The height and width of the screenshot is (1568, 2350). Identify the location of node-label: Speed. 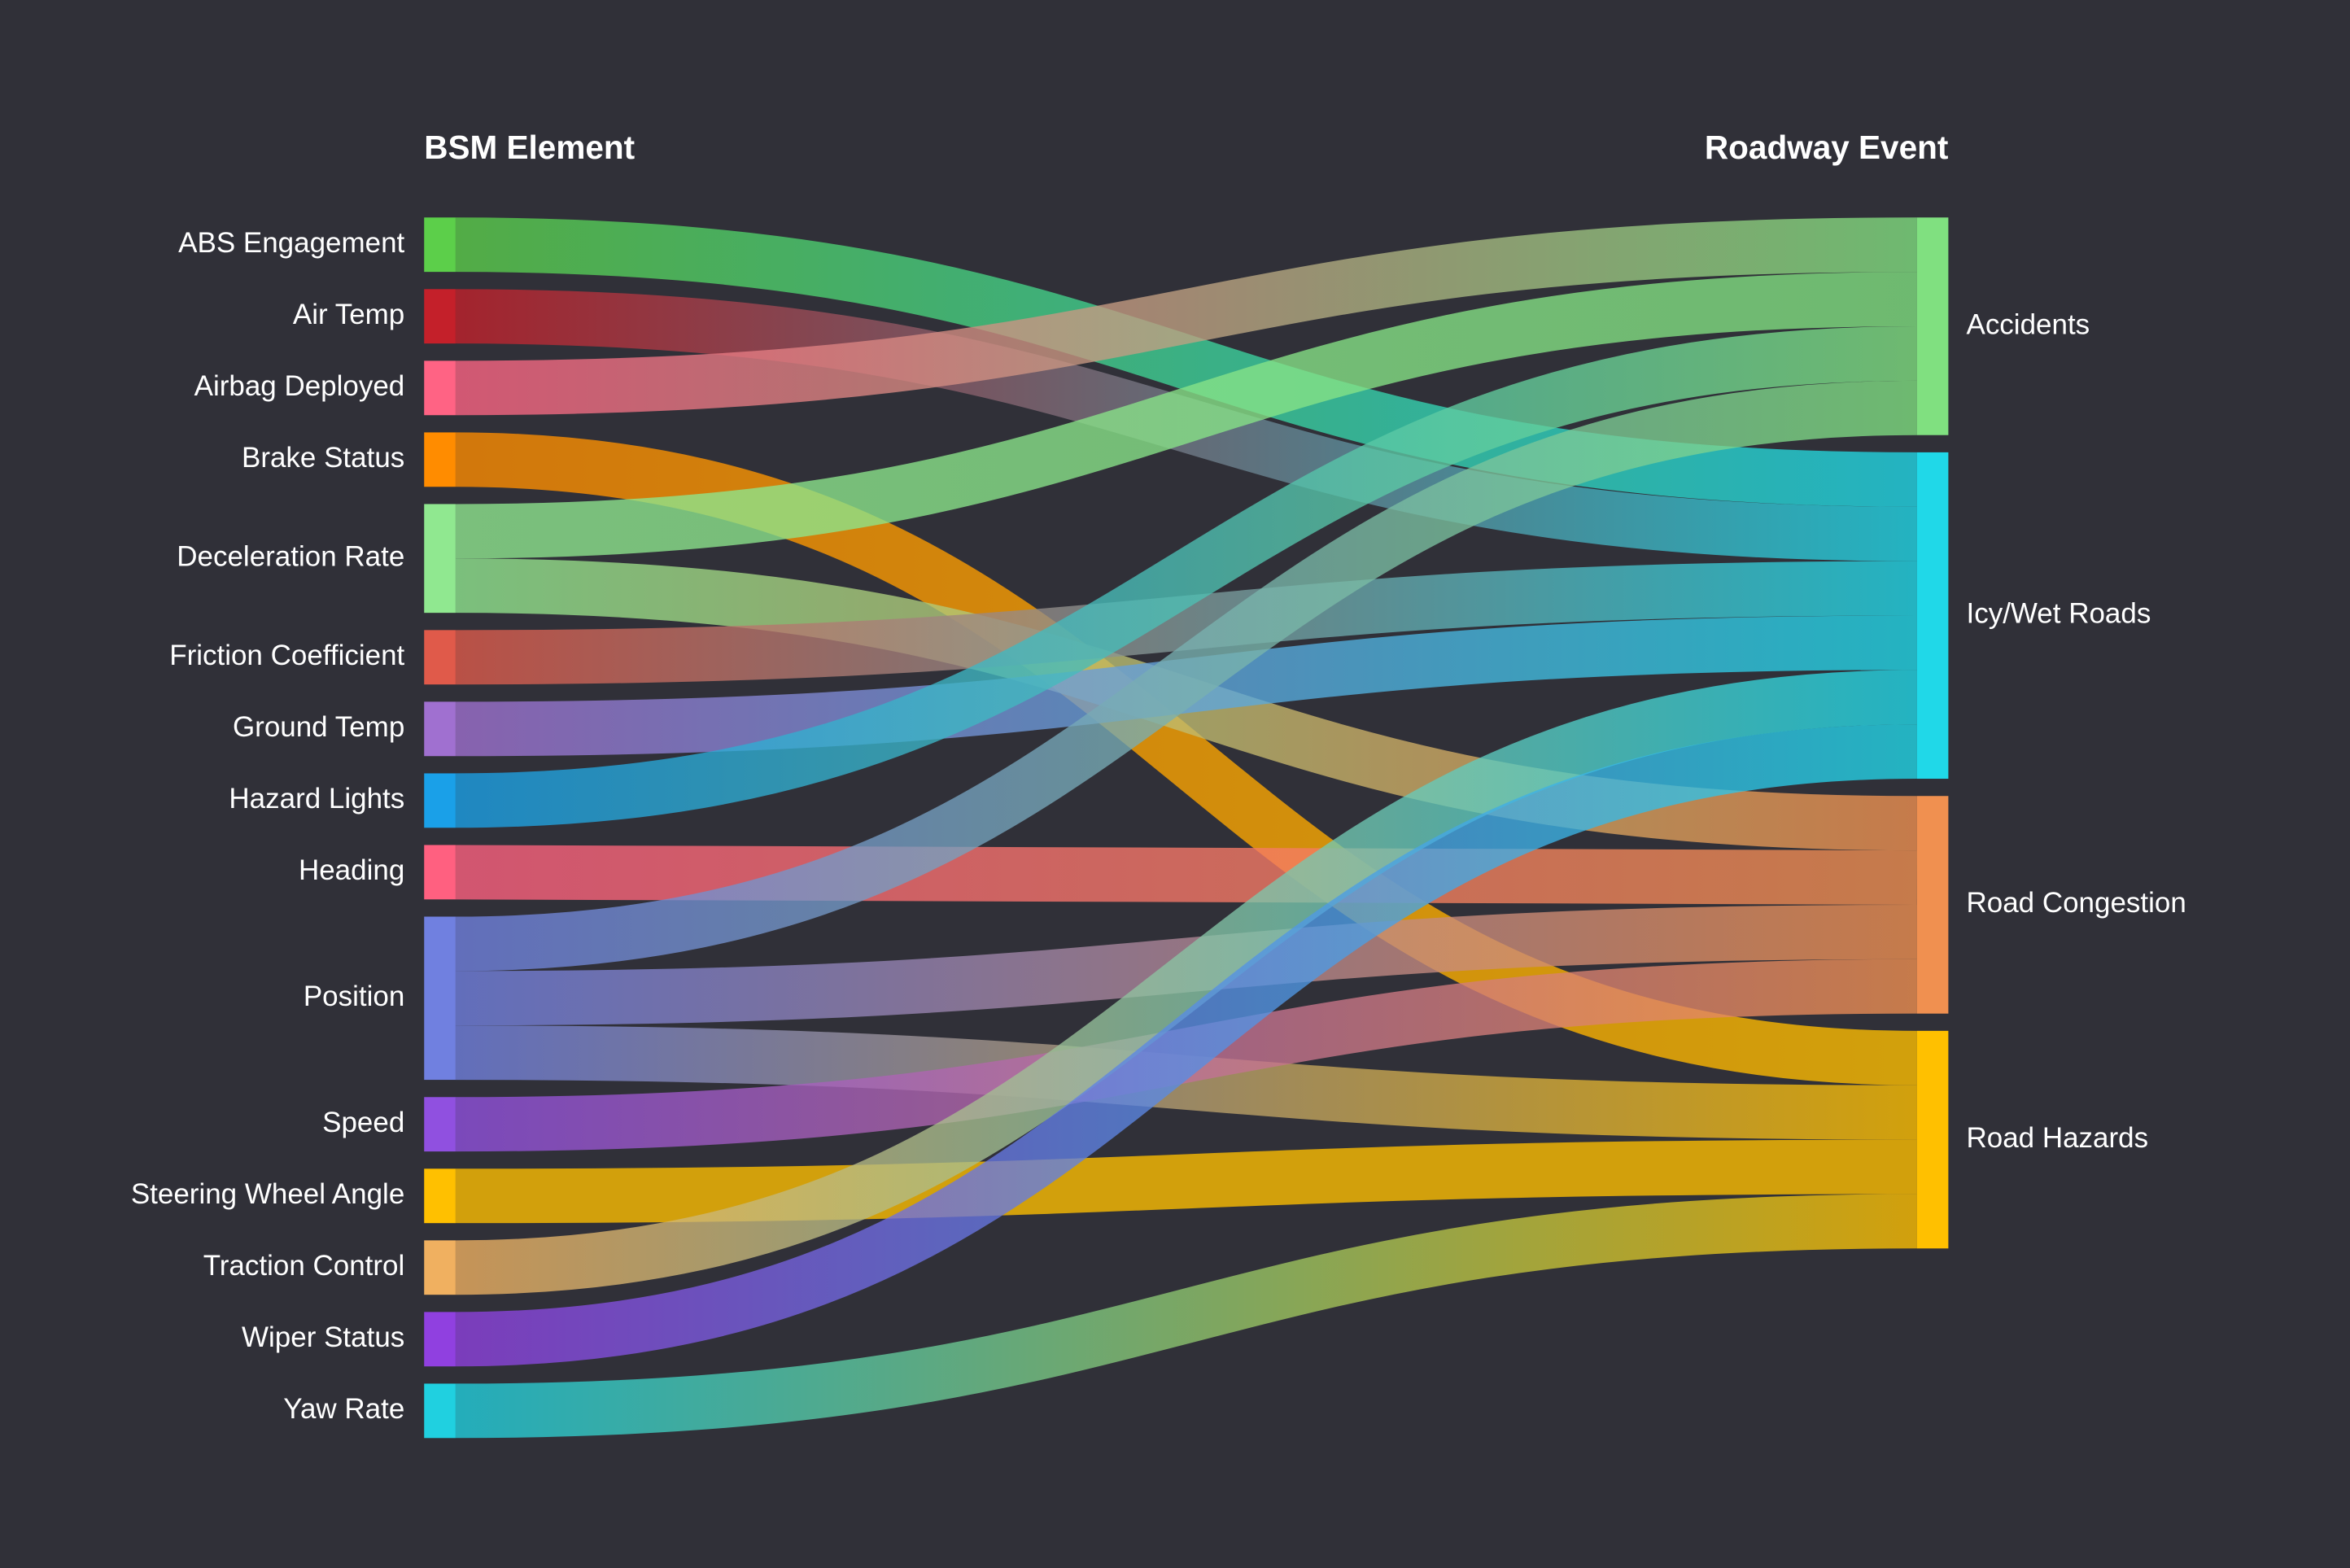
(363, 1122).